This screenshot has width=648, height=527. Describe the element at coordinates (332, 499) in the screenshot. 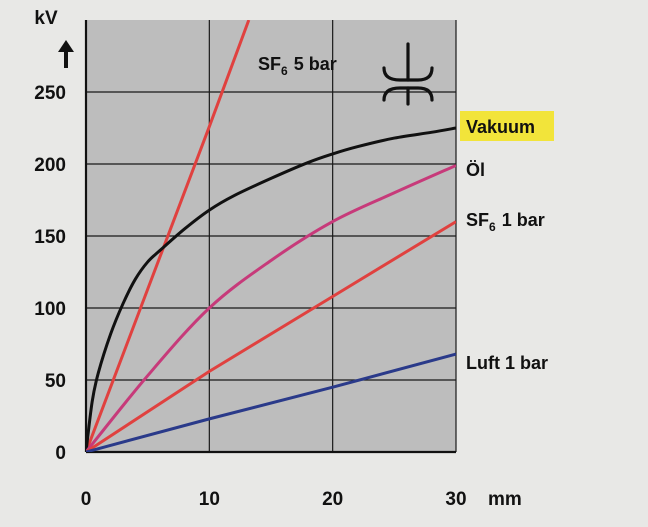

I see `x-tick-label: 20` at that location.